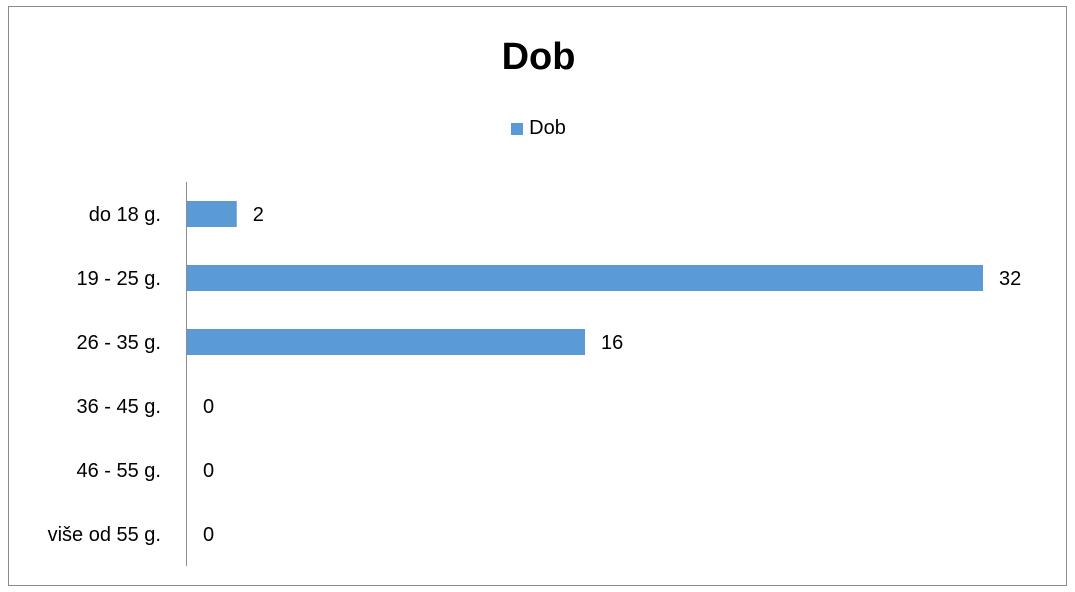 The height and width of the screenshot is (592, 1075). I want to click on category-label: do 18 g., so click(125, 215).